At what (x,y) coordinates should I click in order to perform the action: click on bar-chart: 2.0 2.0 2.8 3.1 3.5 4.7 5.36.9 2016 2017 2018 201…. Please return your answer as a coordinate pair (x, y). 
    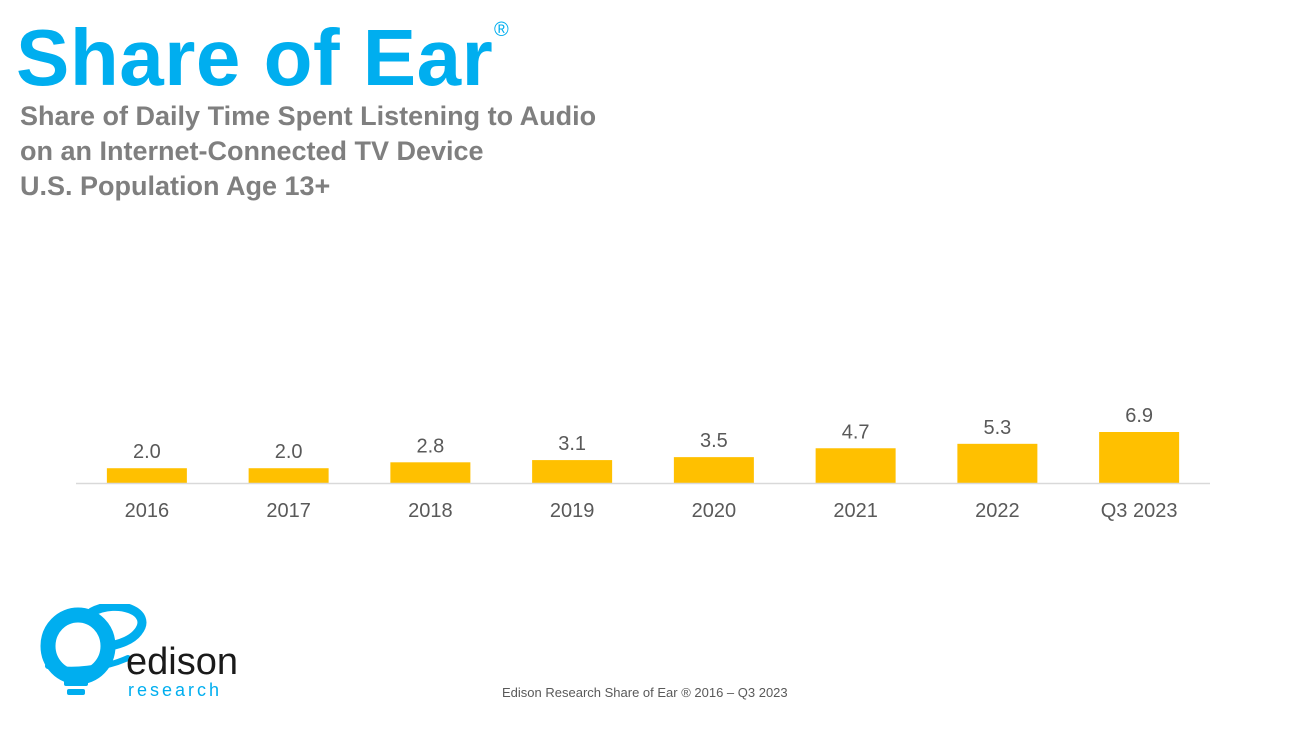
    Looking at the image, I should click on (643, 463).